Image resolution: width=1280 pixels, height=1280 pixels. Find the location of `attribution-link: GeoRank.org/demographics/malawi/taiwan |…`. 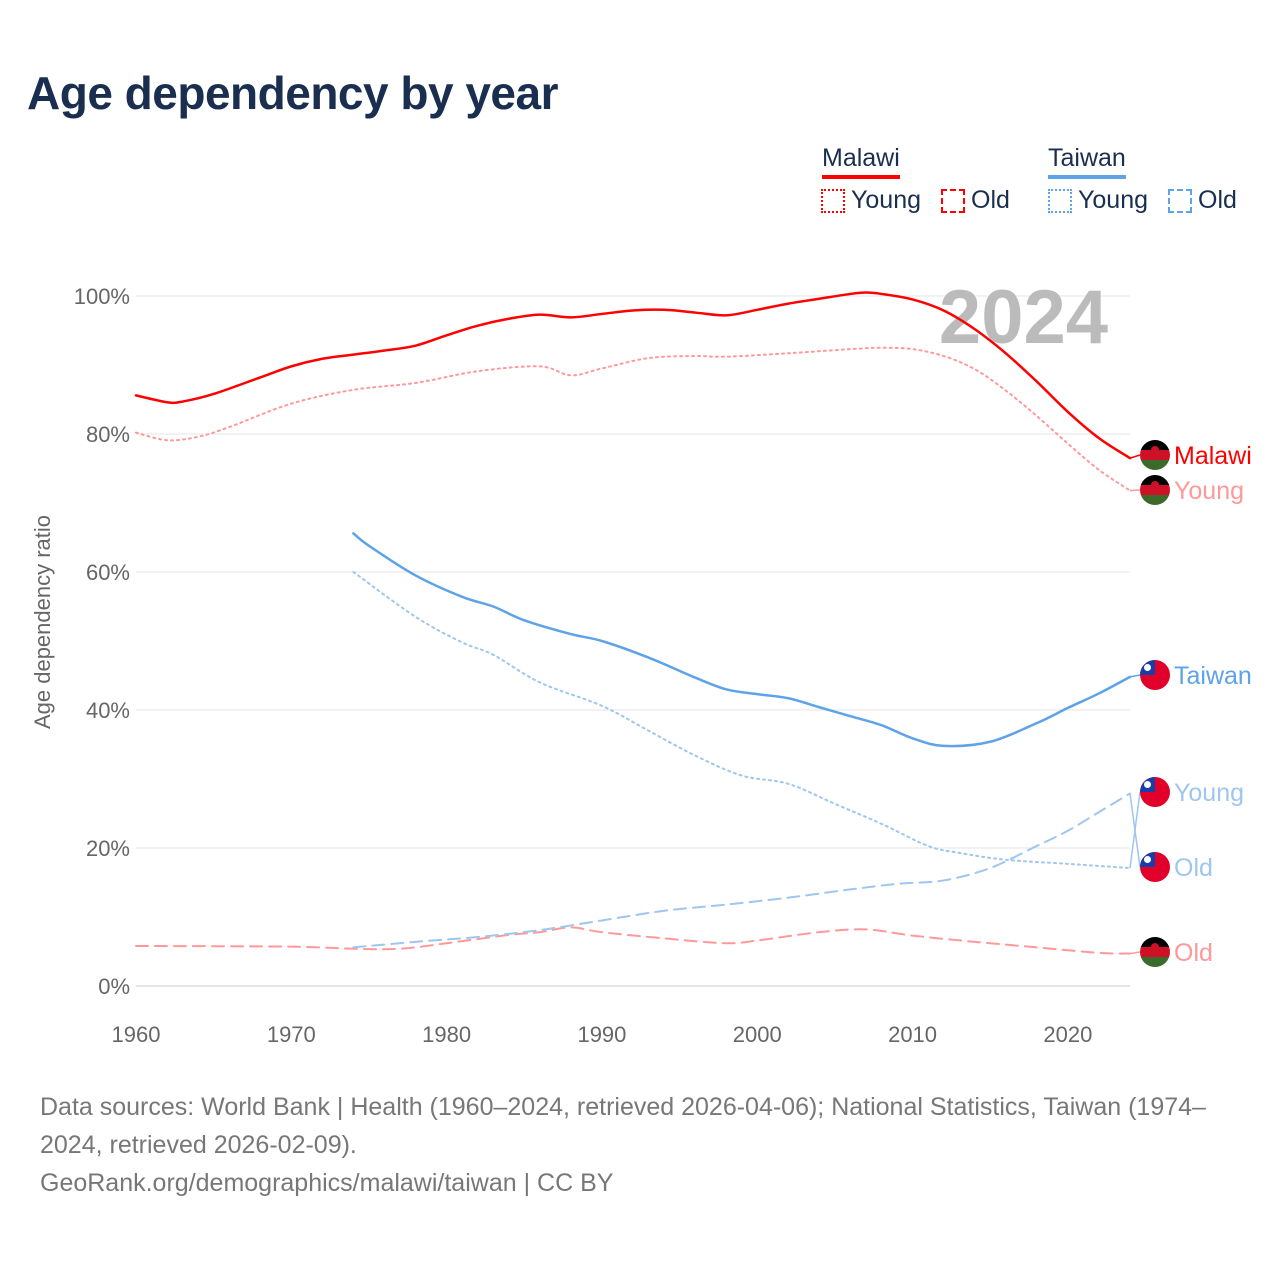

attribution-link: GeoRank.org/demographics/malawi/taiwan |… is located at coordinates (327, 1183).